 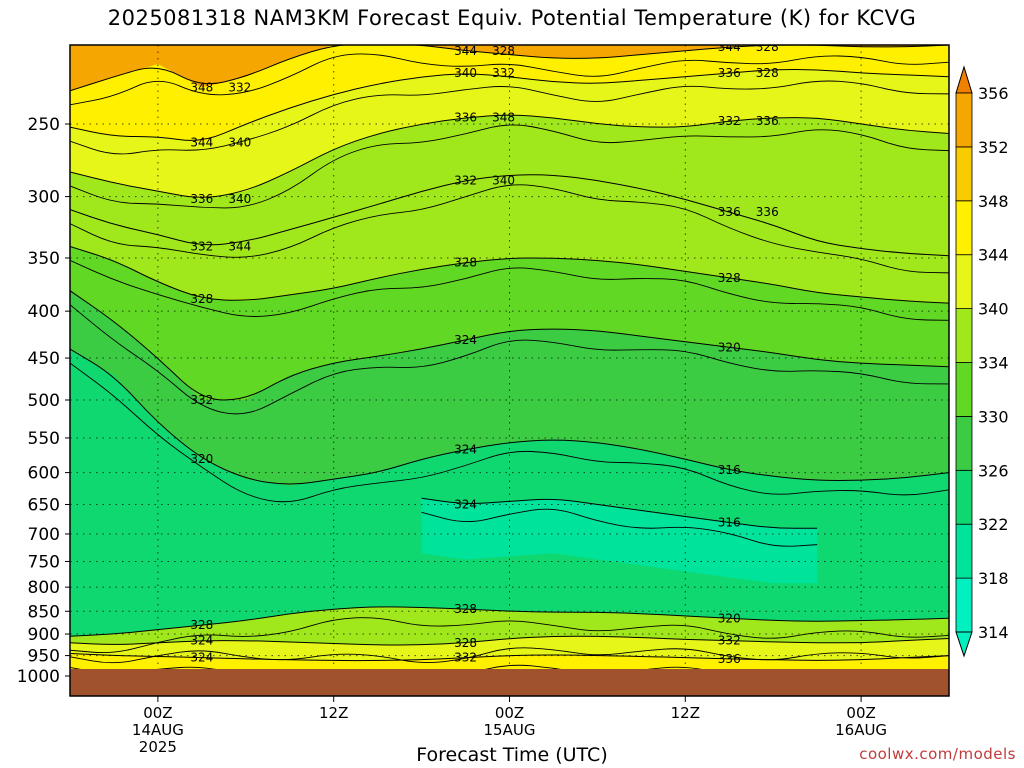 I want to click on colorbar-label: 352, so click(x=993, y=147).